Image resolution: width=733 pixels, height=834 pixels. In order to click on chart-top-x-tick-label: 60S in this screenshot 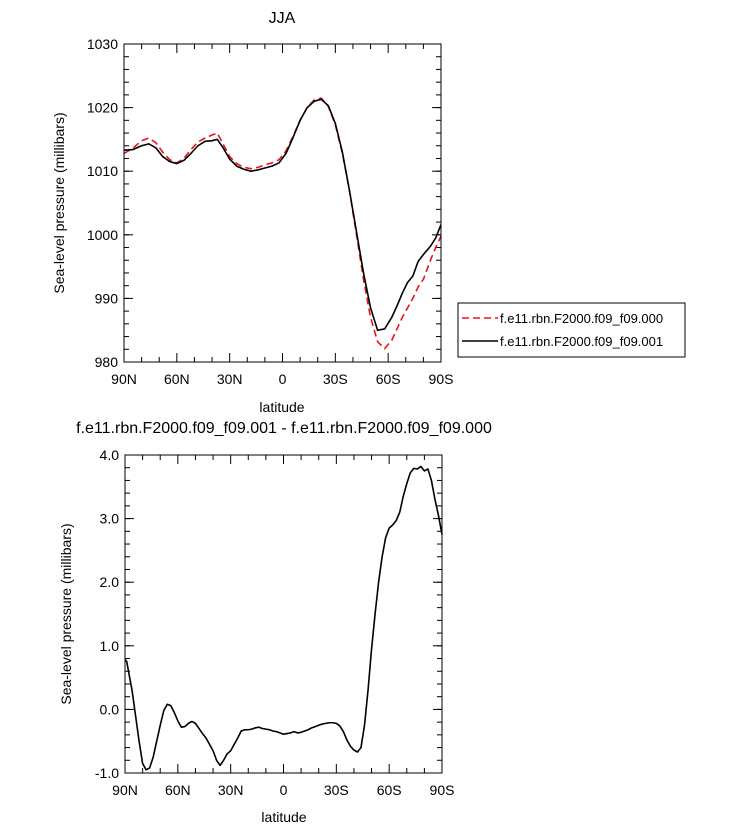, I will do `click(388, 379)`.